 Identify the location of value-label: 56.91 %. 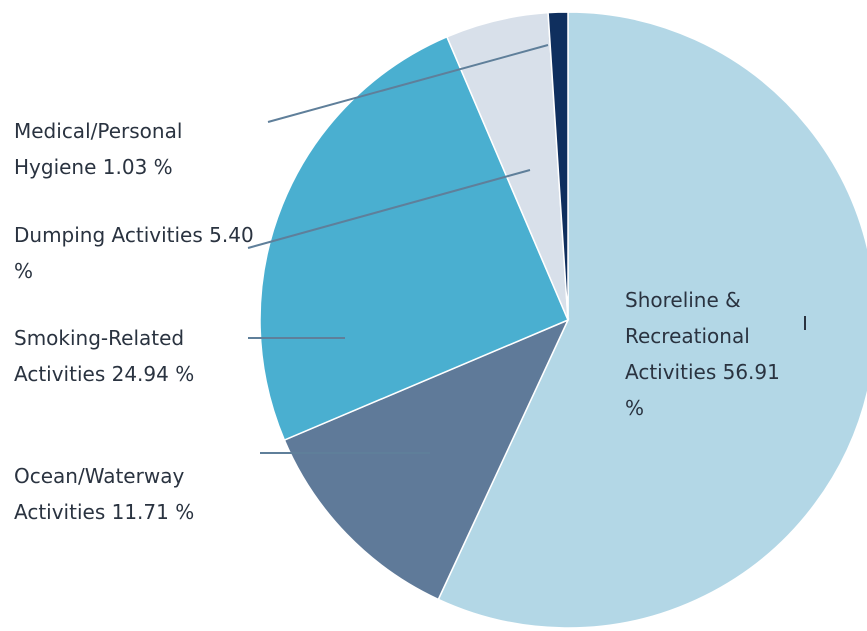
(702, 390).